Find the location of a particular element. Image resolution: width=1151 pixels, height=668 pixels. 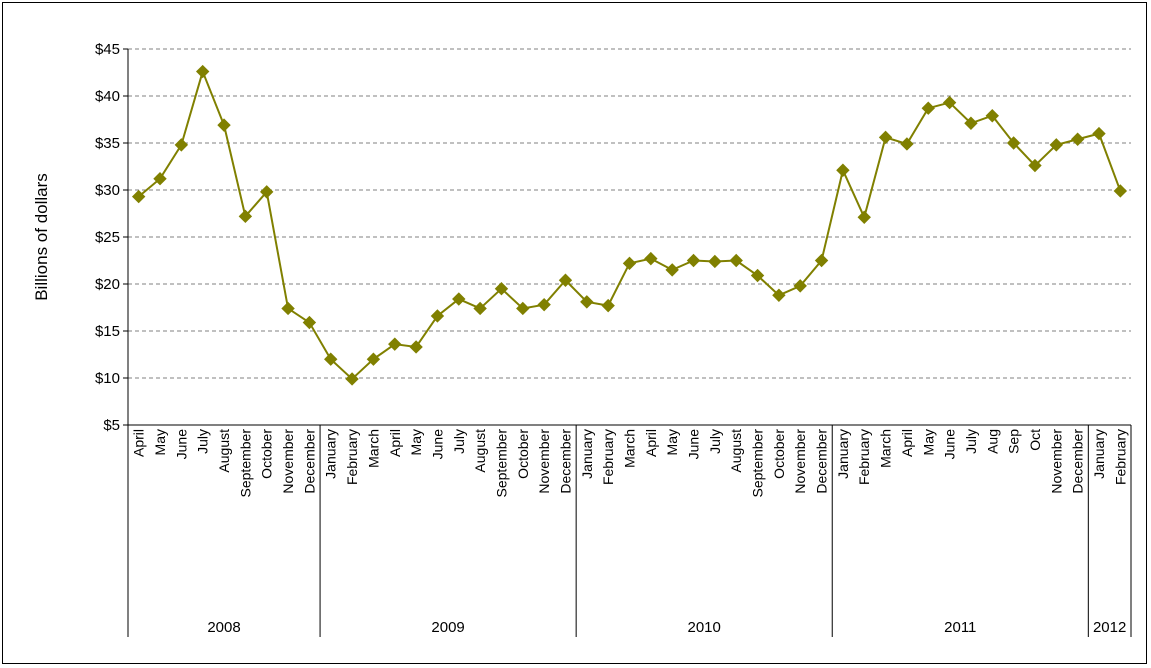

y-tick-label: $25 is located at coordinates (107, 237).